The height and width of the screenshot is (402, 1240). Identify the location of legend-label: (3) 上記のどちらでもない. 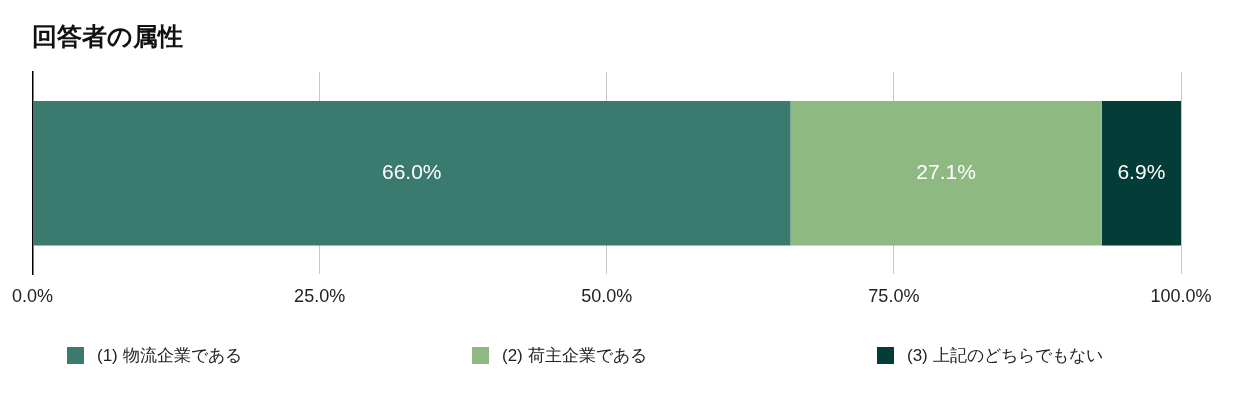
(1005, 356).